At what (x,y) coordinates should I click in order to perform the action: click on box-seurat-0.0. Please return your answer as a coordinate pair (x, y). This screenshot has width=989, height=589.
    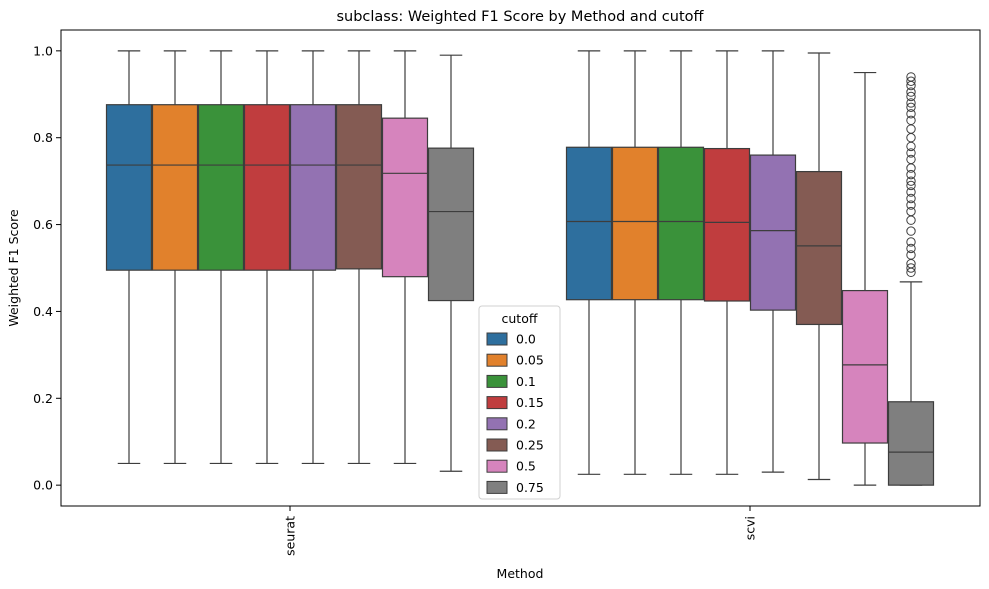
    Looking at the image, I should click on (129, 257).